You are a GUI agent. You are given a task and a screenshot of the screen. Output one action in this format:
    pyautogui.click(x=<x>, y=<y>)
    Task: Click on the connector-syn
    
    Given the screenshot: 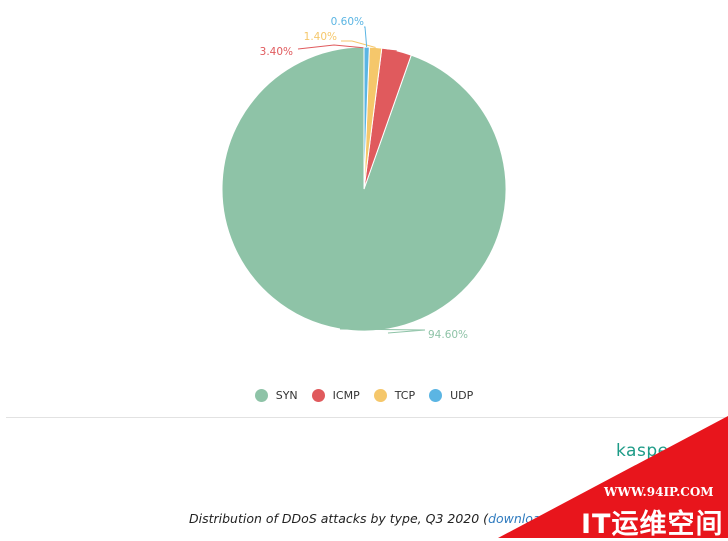 What is the action you would take?
    pyautogui.click(x=383, y=331)
    